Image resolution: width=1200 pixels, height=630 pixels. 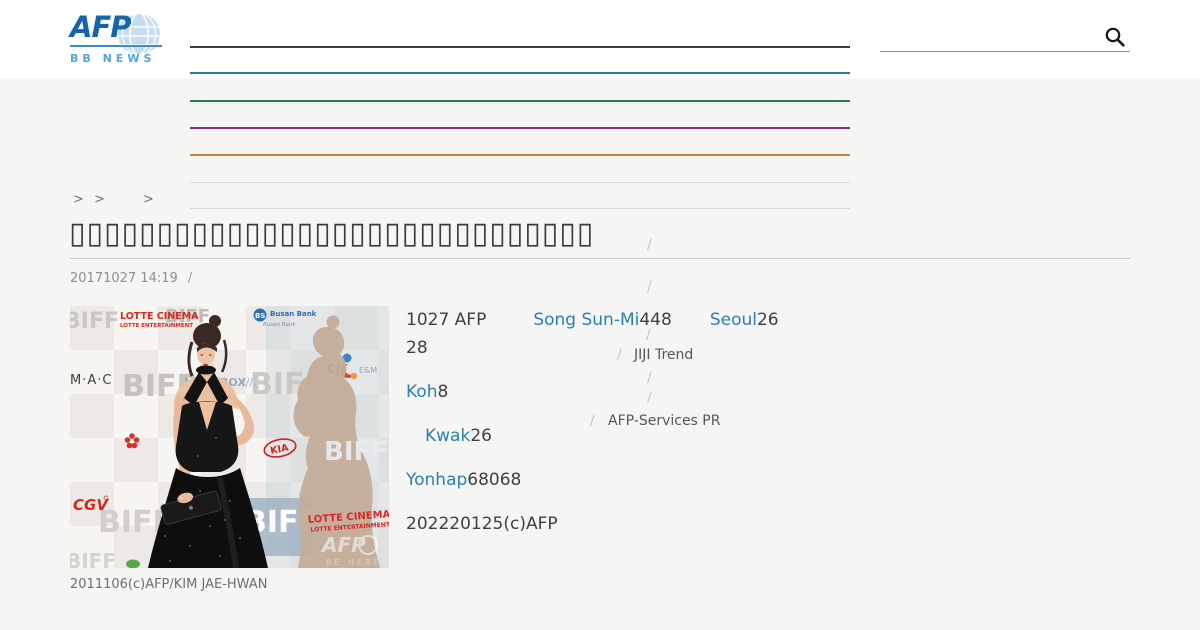 I want to click on afp-logo-text: AFP, so click(x=101, y=27).